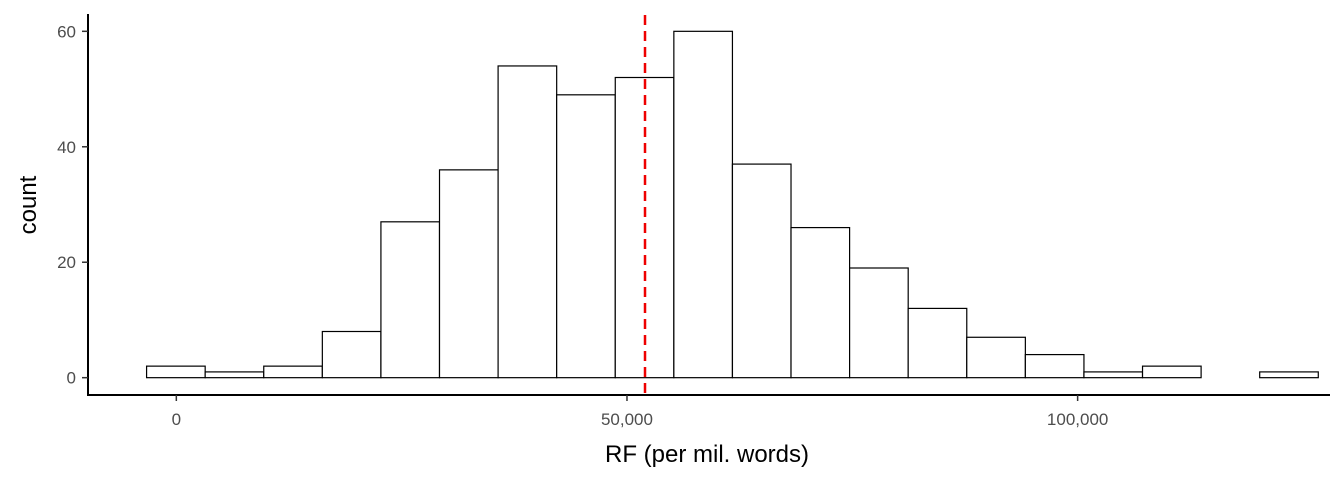 The width and height of the screenshot is (1344, 480). Describe the element at coordinates (66, 262) in the screenshot. I see `y-tick-label-1: 20` at that location.